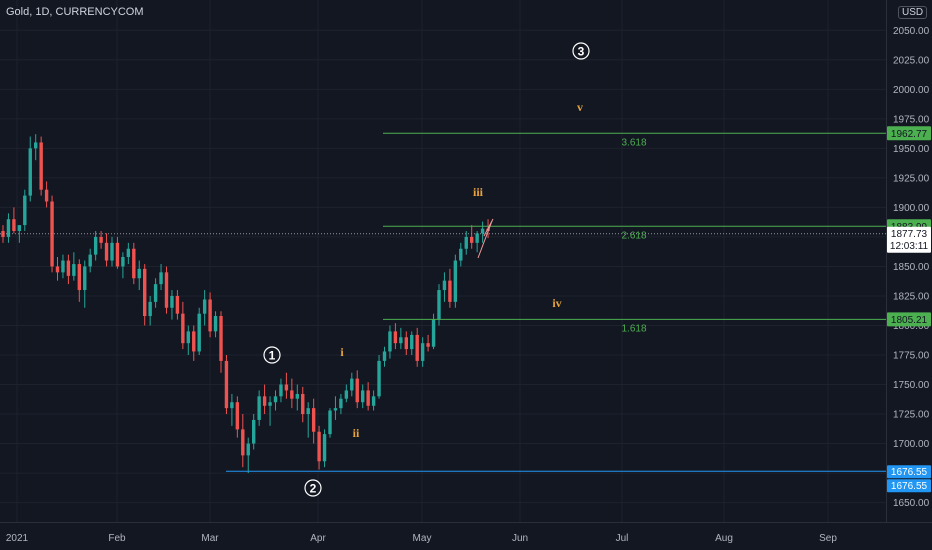 Image resolution: width=932 pixels, height=550 pixels. What do you see at coordinates (911, 31) in the screenshot?
I see `price-tick-label: 2050.00` at bounding box center [911, 31].